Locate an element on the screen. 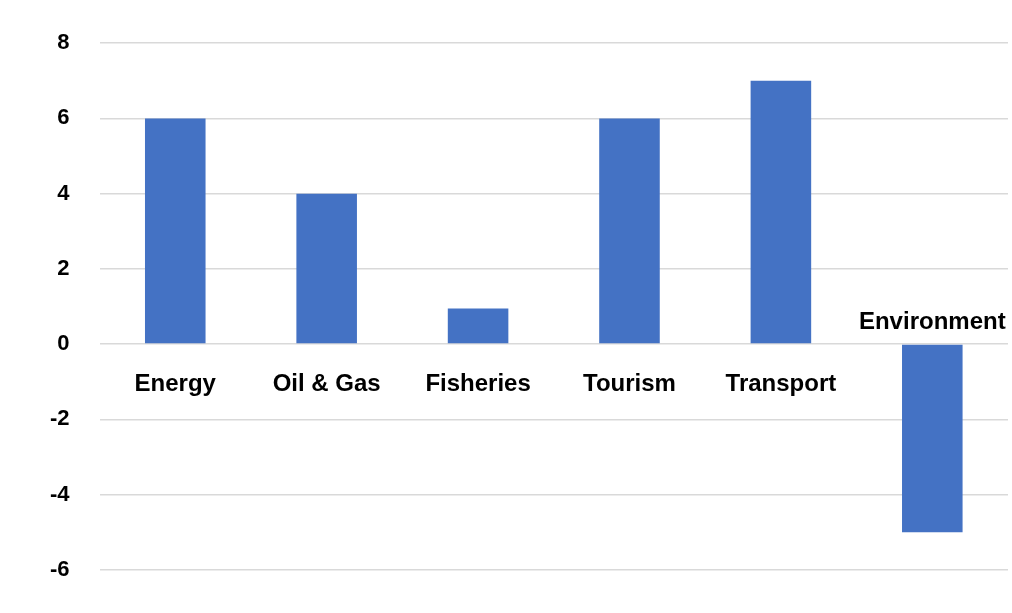 The height and width of the screenshot is (613, 1012). y-tick-label: -4 is located at coordinates (60, 493).